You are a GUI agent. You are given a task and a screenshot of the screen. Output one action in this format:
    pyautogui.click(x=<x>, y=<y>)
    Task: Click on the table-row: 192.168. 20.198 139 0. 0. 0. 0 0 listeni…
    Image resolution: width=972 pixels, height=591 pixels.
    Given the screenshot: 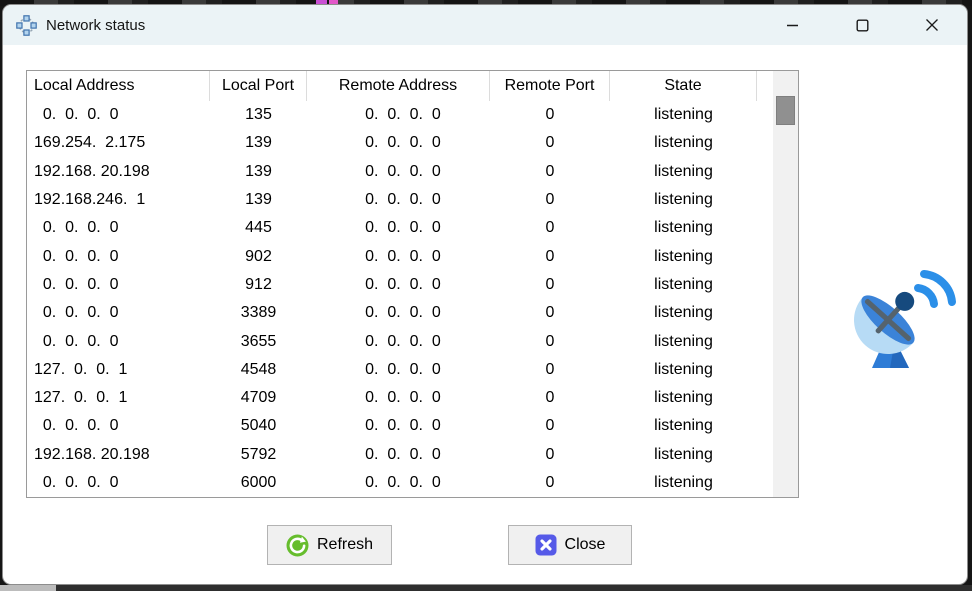 What is the action you would take?
    pyautogui.click(x=400, y=172)
    